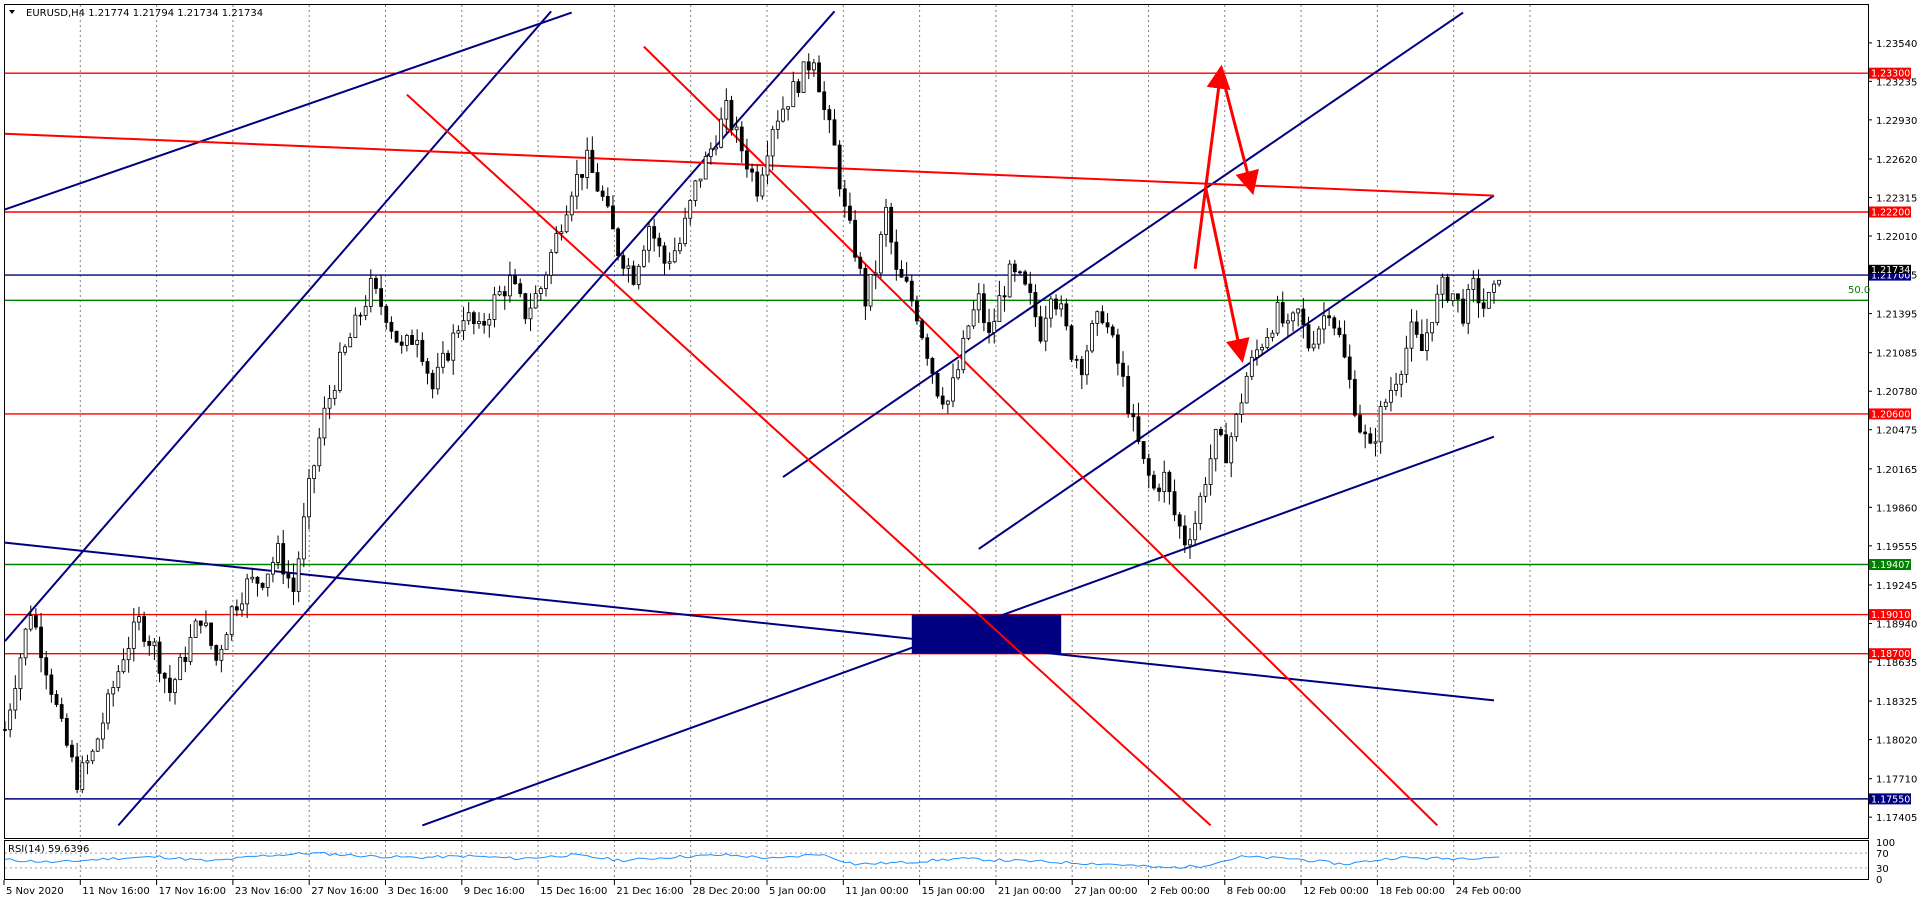 The image size is (1919, 898). What do you see at coordinates (1029, 891) in the screenshot?
I see `x-tick-label: 21 Jan 00:00` at bounding box center [1029, 891].